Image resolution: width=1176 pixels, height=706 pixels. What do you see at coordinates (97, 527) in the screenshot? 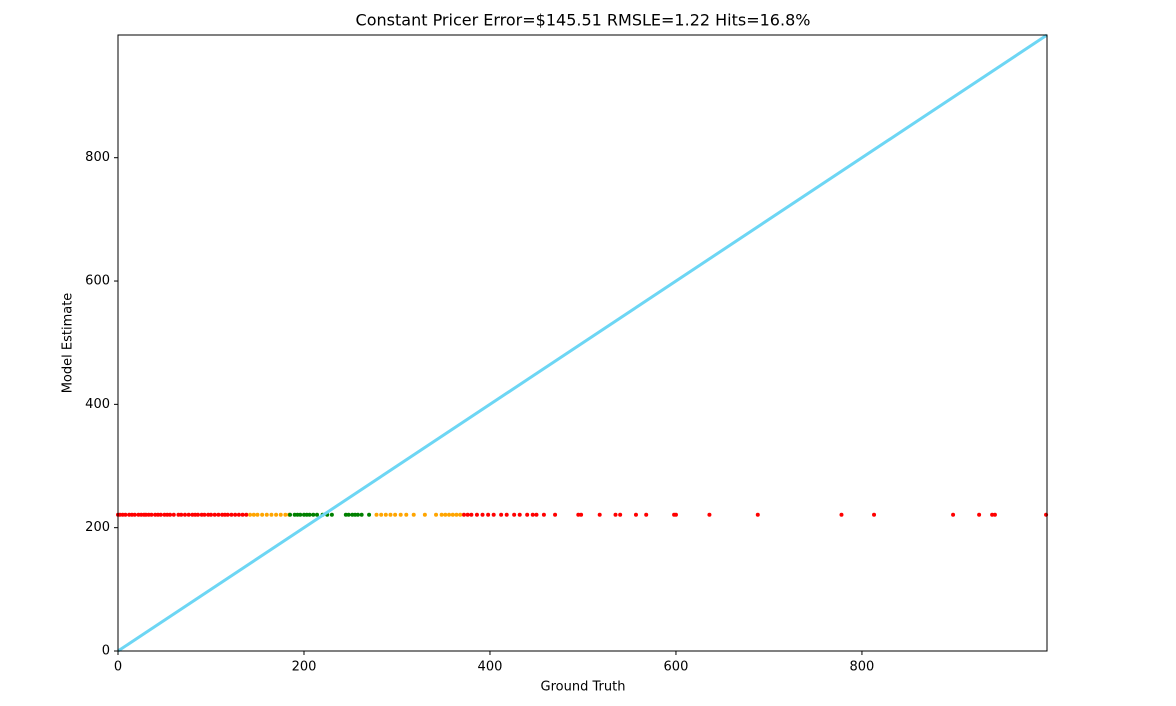
I see `y-tick-label: 200` at bounding box center [97, 527].